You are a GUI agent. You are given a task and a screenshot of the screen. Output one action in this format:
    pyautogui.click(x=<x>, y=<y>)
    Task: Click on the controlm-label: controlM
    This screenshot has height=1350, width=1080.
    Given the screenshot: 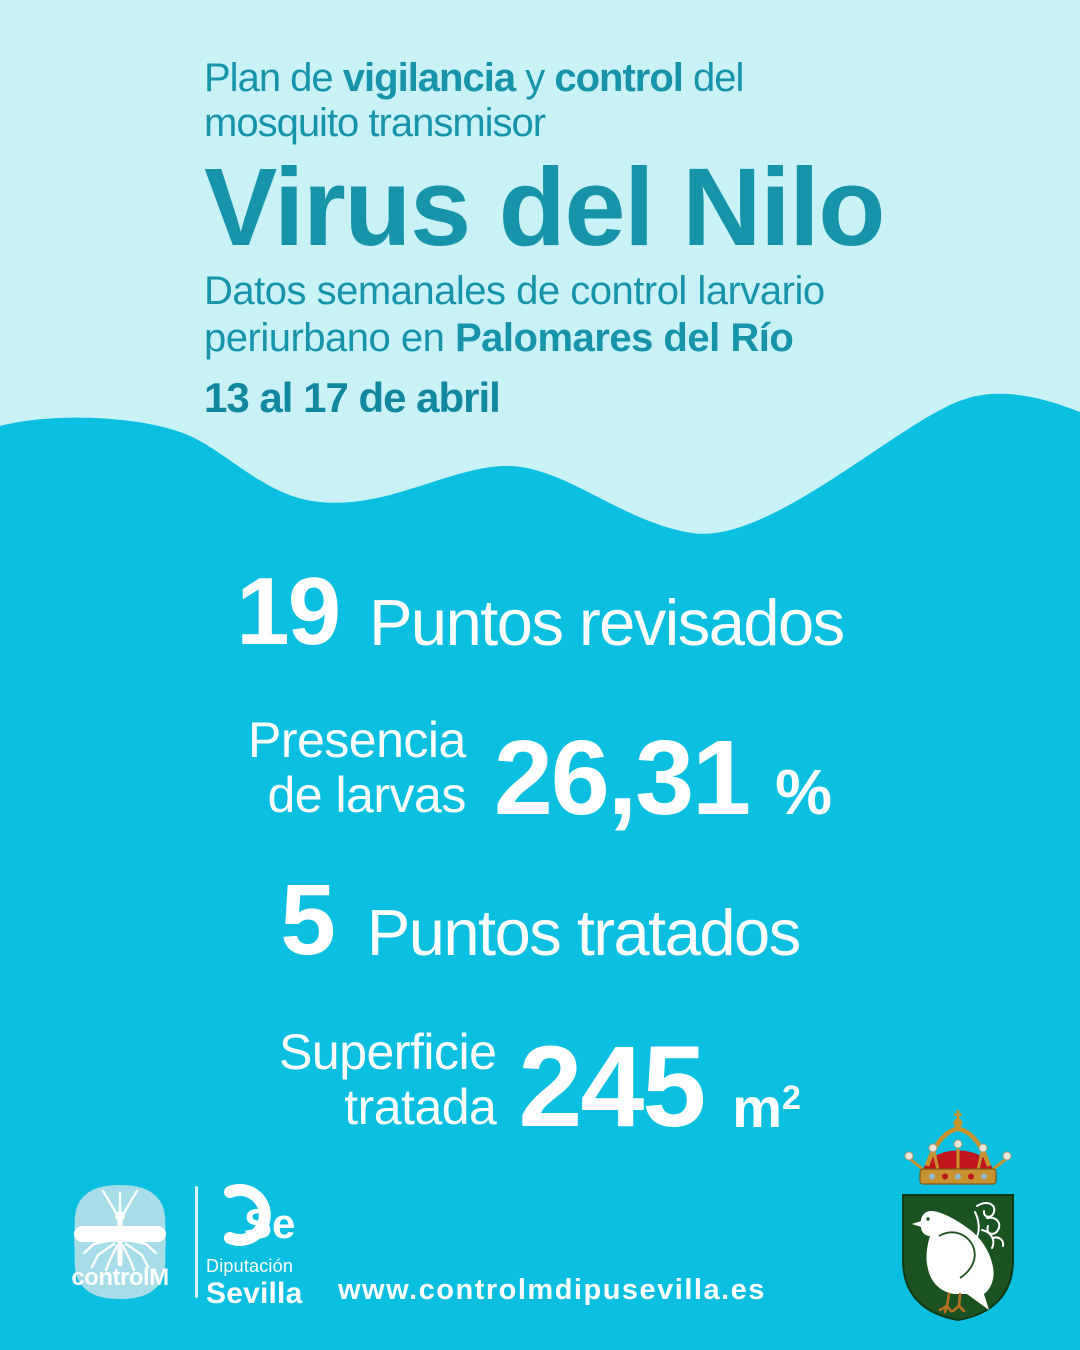 What is the action you would take?
    pyautogui.click(x=120, y=1277)
    